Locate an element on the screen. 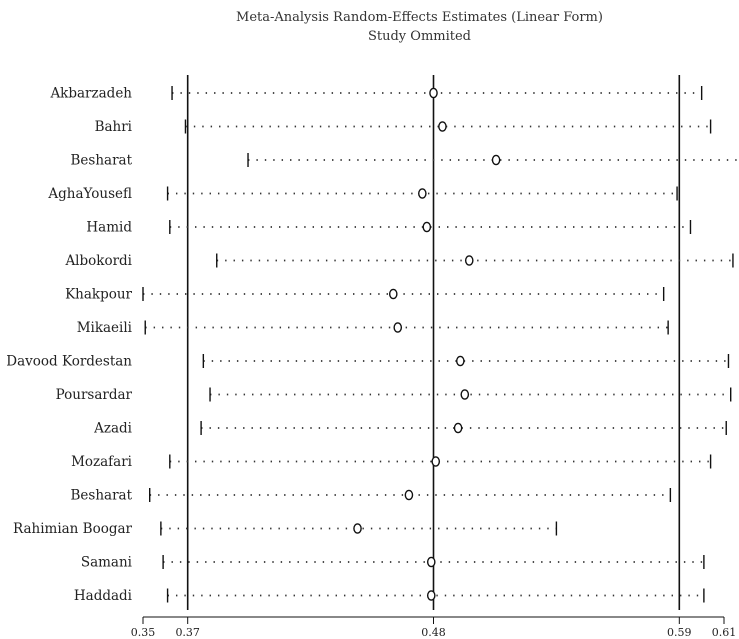 The width and height of the screenshot is (739, 639). study-label: Samani is located at coordinates (107, 563).